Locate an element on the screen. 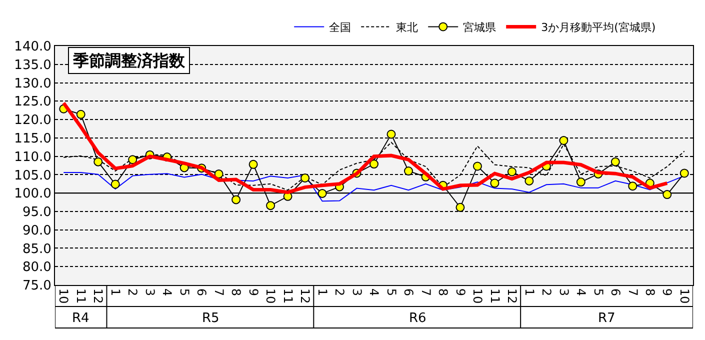 The image size is (705, 340). y-tick-label: 115.0 is located at coordinates (33, 138).